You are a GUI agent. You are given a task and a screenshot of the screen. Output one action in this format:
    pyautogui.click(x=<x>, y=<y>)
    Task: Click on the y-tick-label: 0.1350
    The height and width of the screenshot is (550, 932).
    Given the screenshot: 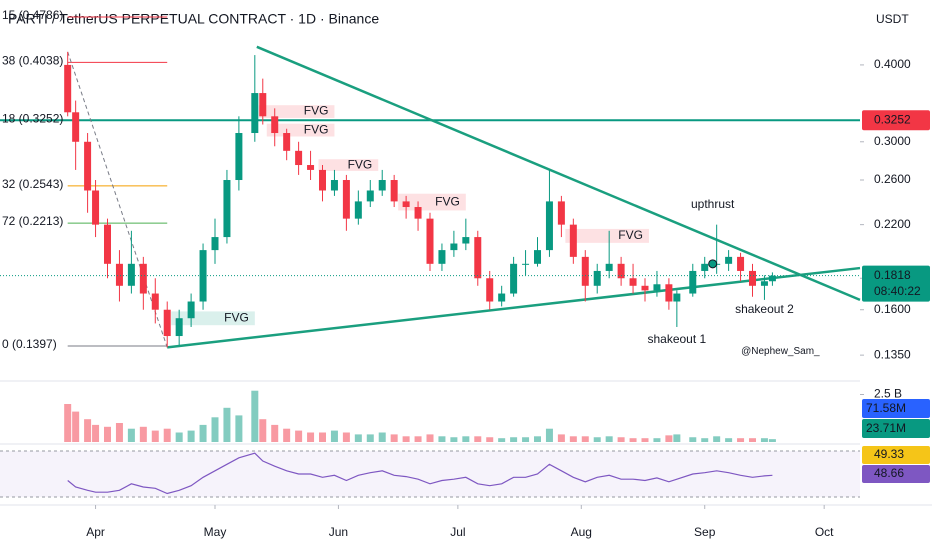 What is the action you would take?
    pyautogui.click(x=892, y=354)
    